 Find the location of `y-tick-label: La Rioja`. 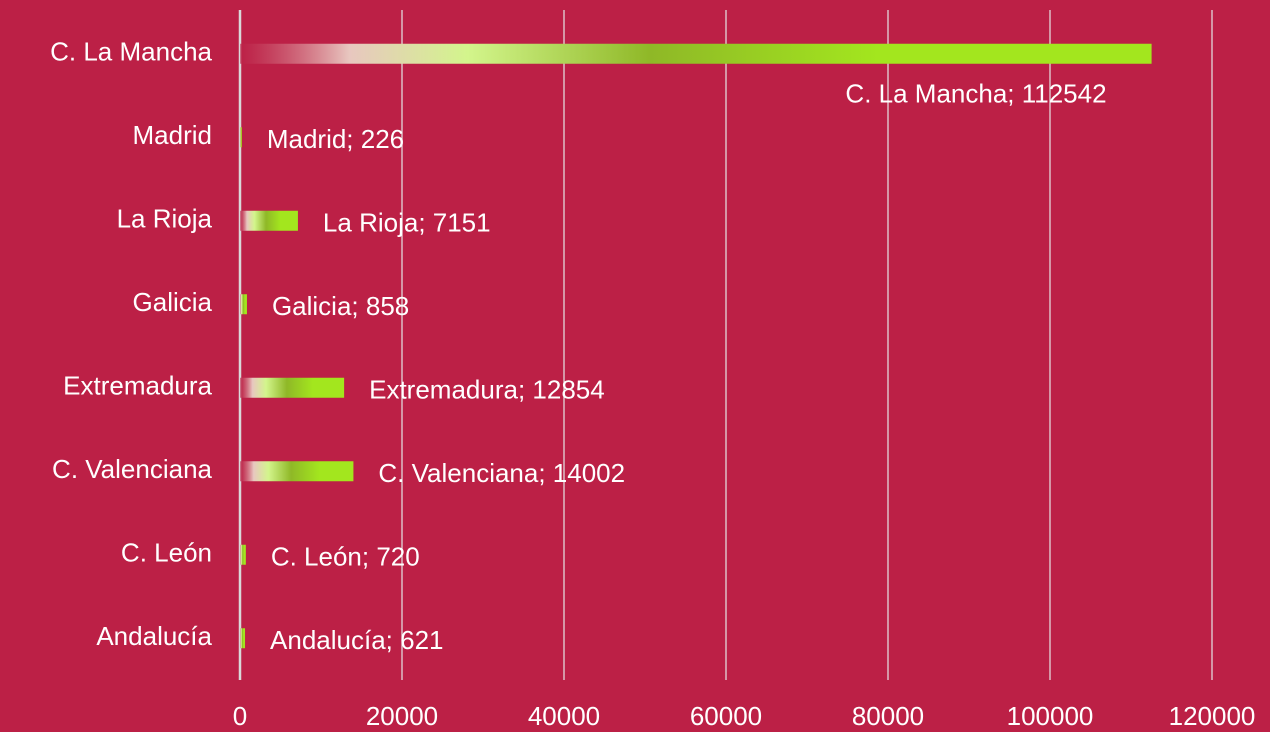

y-tick-label: La Rioja is located at coordinates (165, 219).